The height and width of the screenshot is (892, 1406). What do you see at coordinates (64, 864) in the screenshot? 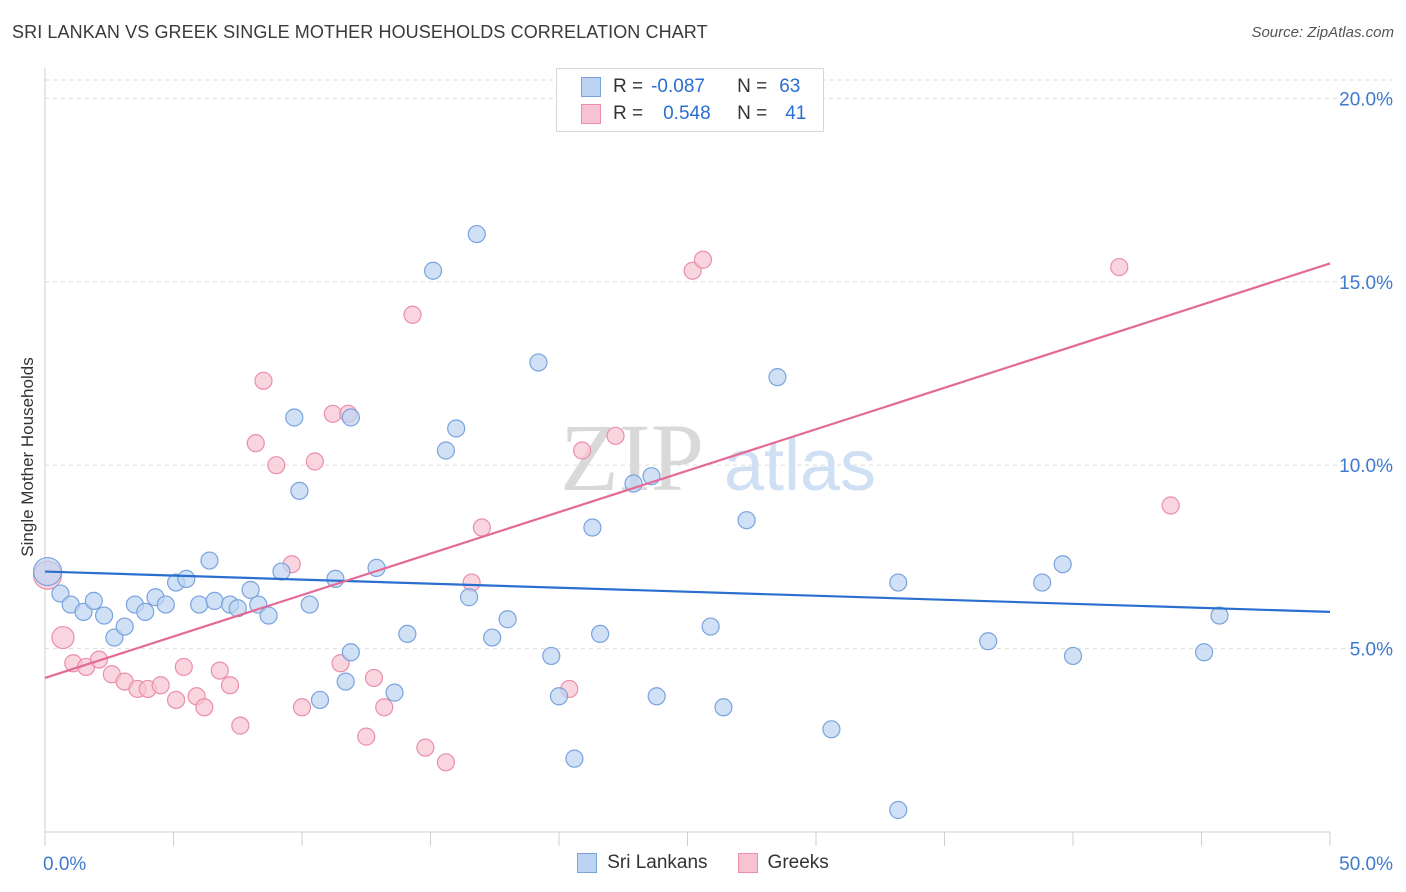
I see `x-tick-label: 0.0%` at bounding box center [64, 864].